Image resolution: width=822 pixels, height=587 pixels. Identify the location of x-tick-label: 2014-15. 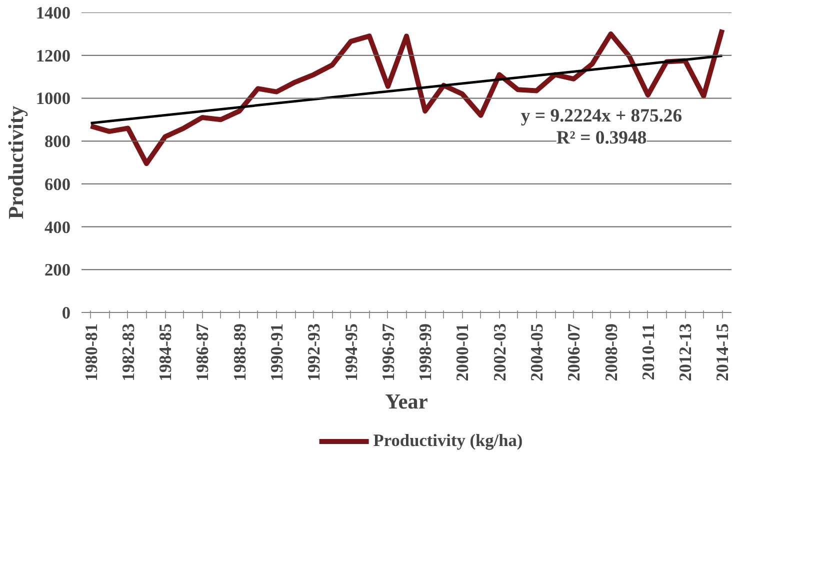
(722, 352).